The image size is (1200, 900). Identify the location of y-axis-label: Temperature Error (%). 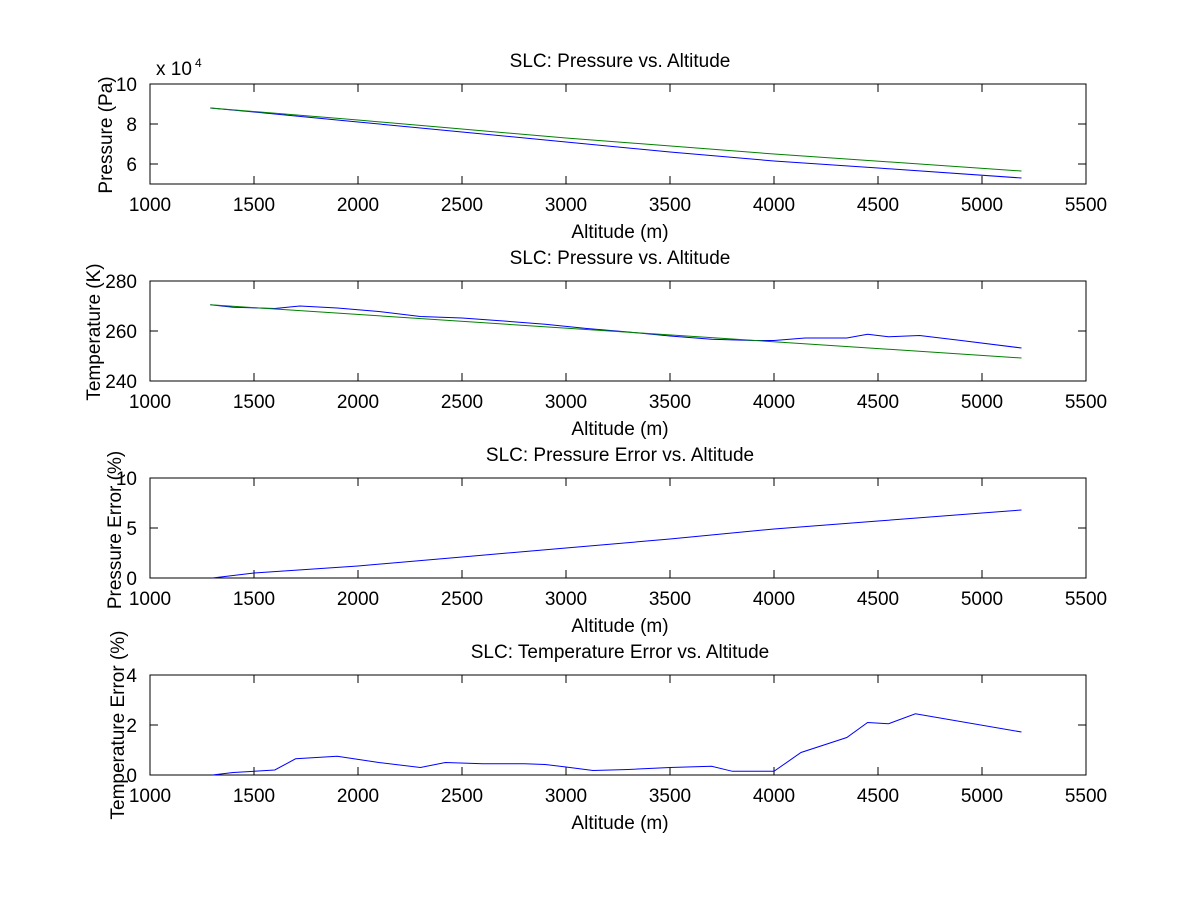
(118, 725).